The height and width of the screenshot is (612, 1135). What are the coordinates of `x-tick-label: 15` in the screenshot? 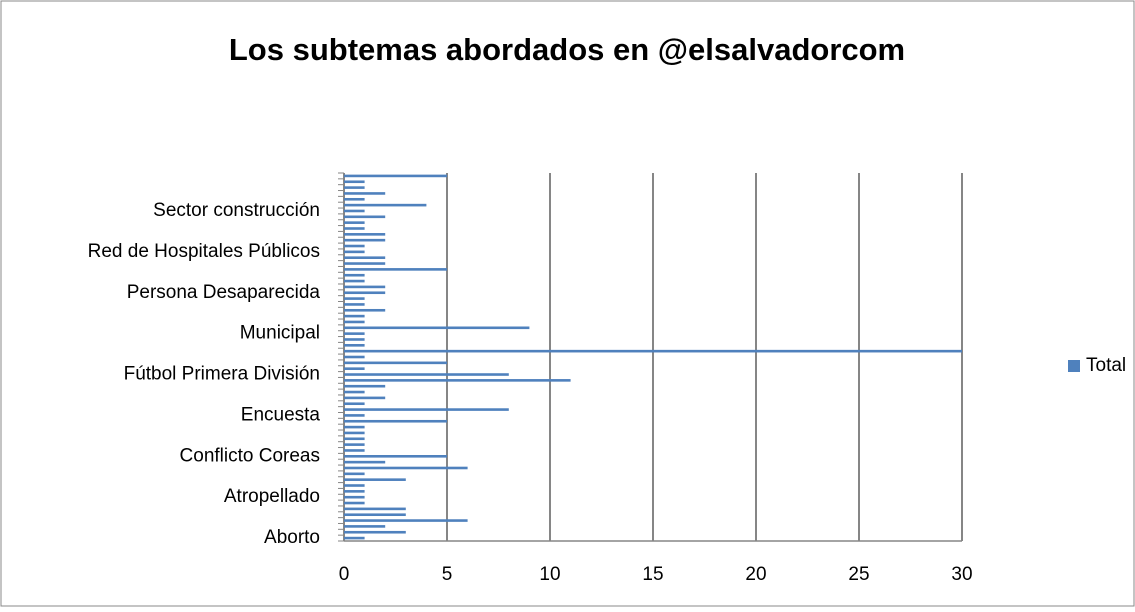 It's located at (652, 574).